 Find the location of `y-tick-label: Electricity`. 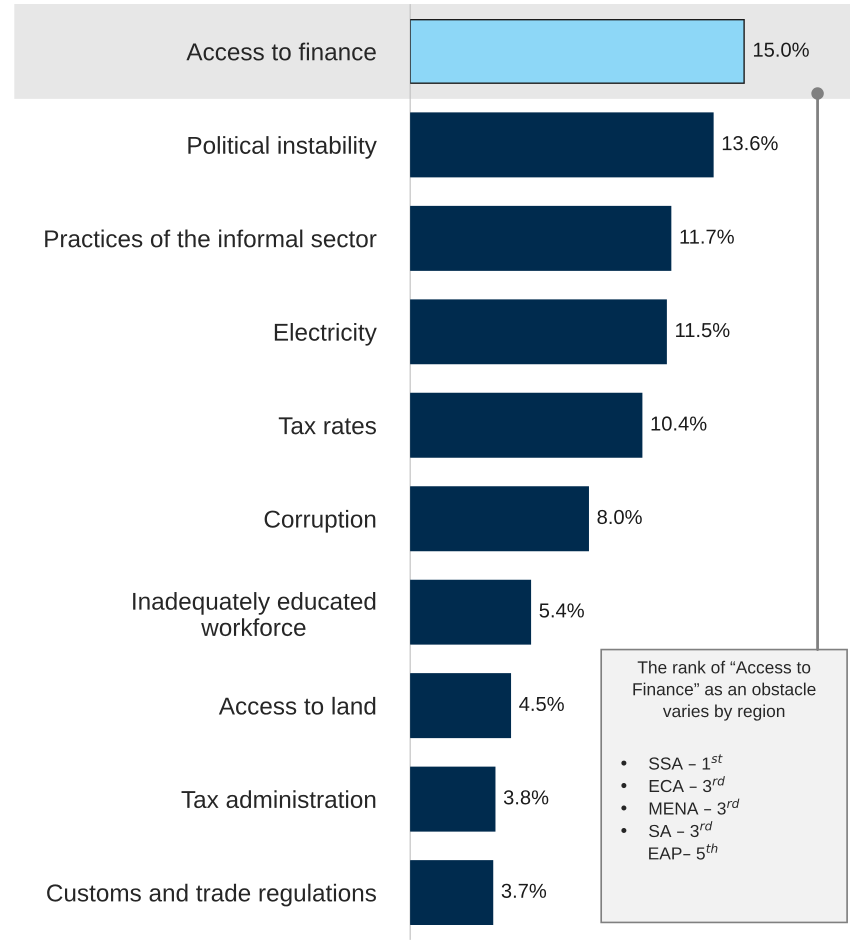

y-tick-label: Electricity is located at coordinates (325, 334).